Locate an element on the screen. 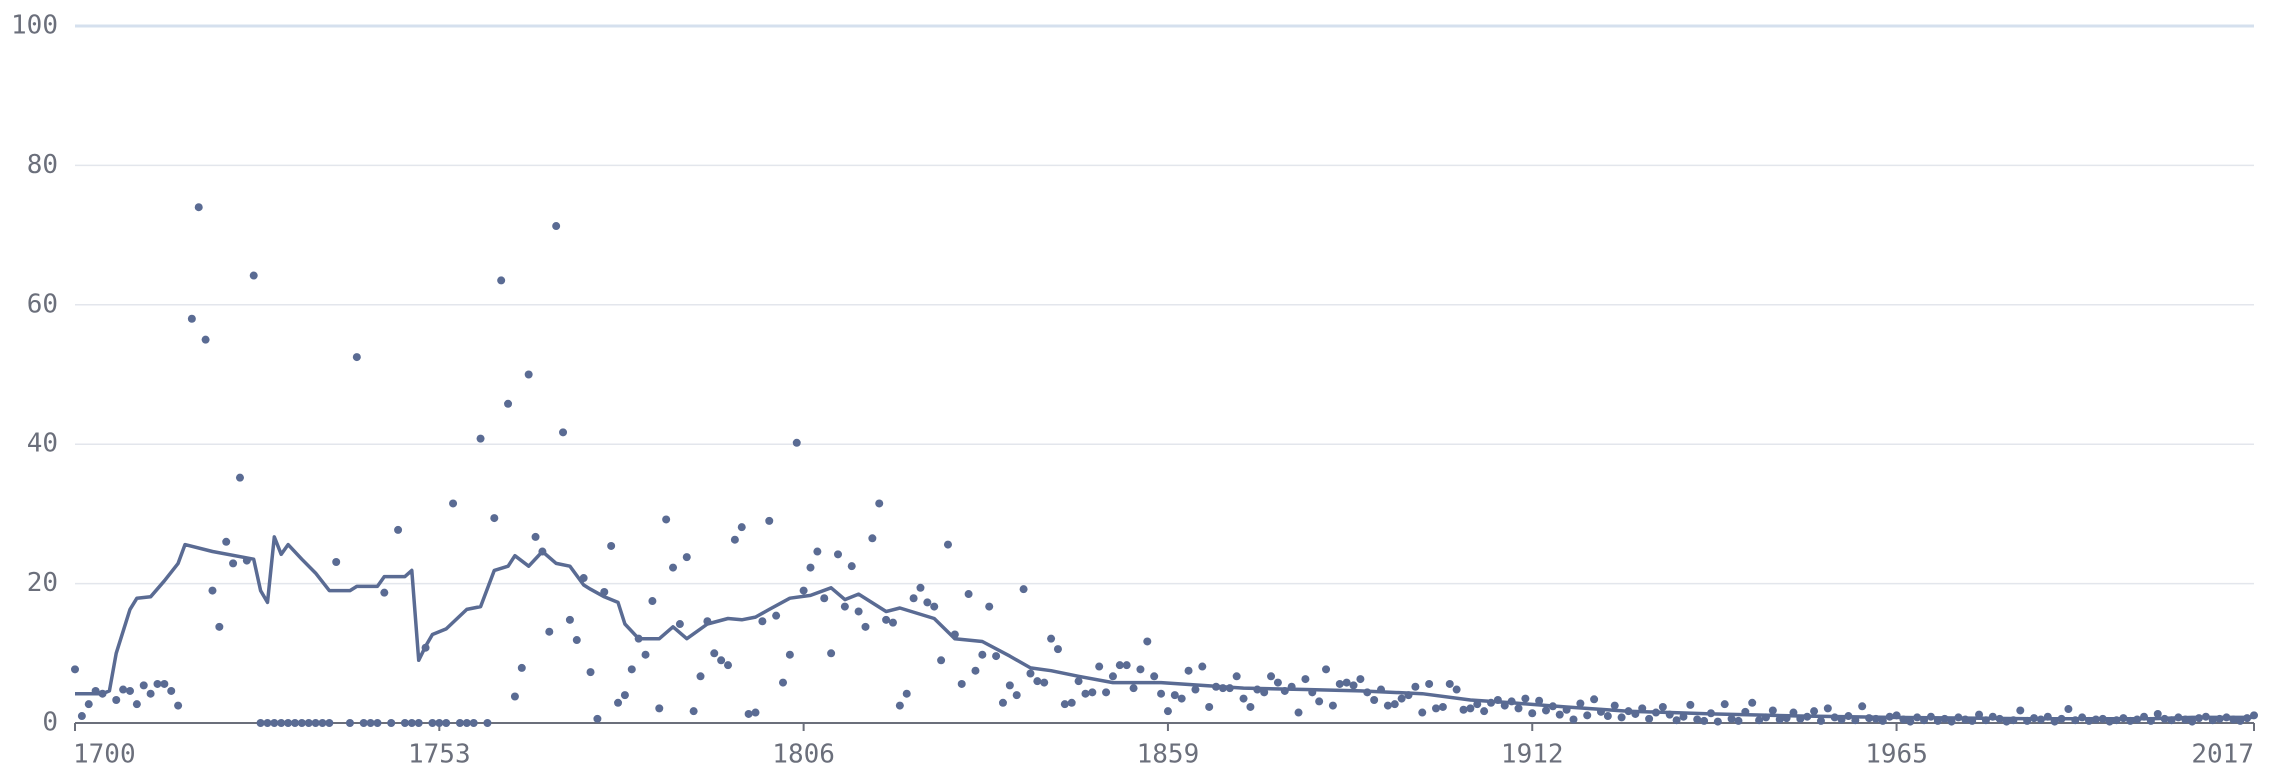 Image resolution: width=2272 pixels, height=778 pixels. x-tick-label: 1700 is located at coordinates (104, 755).